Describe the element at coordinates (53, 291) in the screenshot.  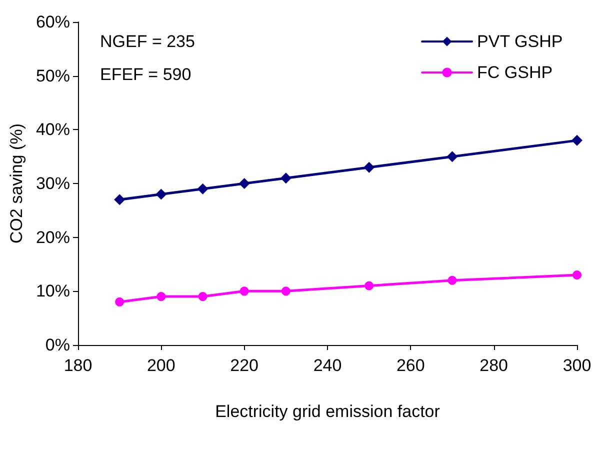
I see `y-tick-label: 10%` at that location.